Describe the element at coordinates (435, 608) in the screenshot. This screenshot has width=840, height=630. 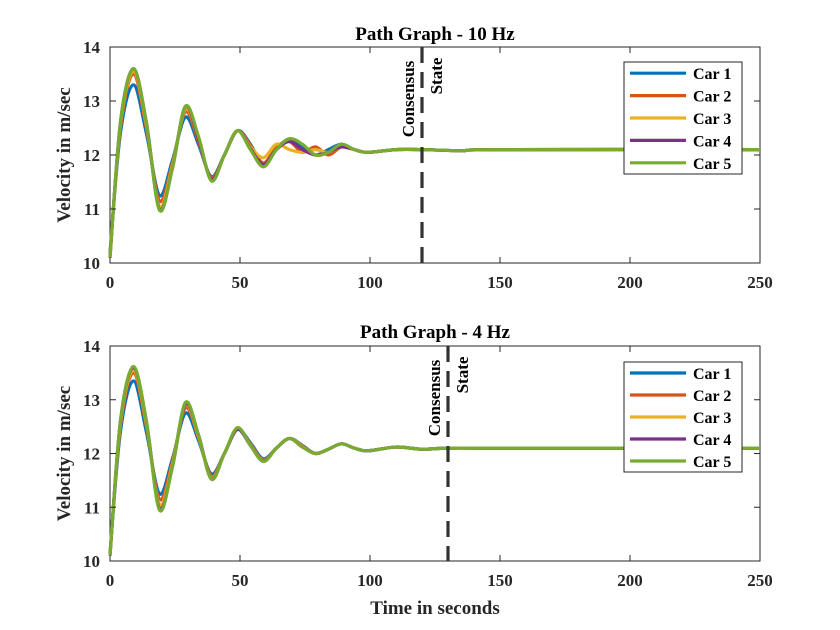
I see `x-axis-label: Time in seconds` at that location.